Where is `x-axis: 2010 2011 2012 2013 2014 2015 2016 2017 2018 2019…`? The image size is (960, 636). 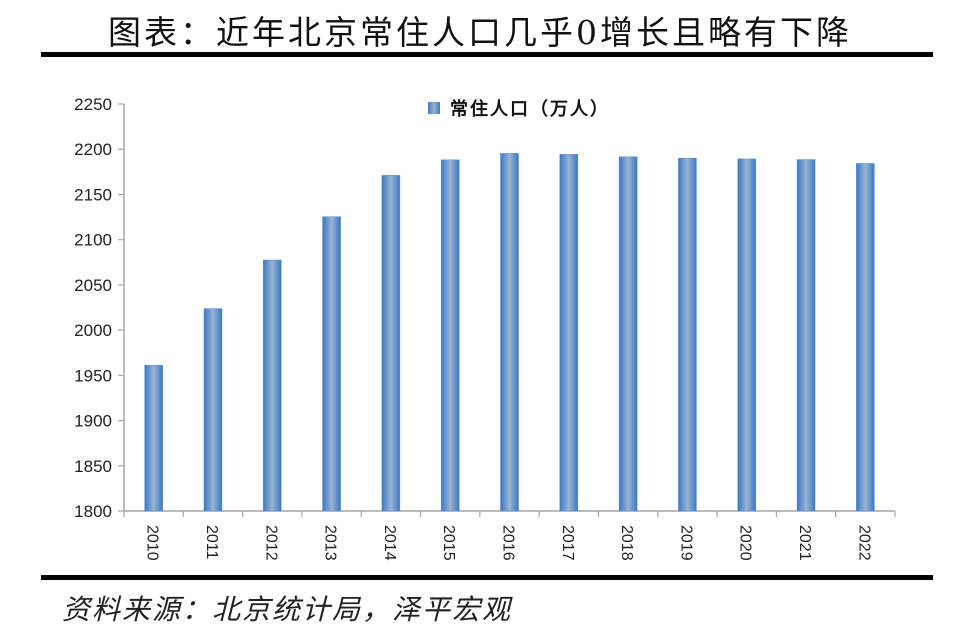 x-axis: 2010 2011 2012 2013 2014 2015 2016 2017 2018 2019… is located at coordinates (509, 535).